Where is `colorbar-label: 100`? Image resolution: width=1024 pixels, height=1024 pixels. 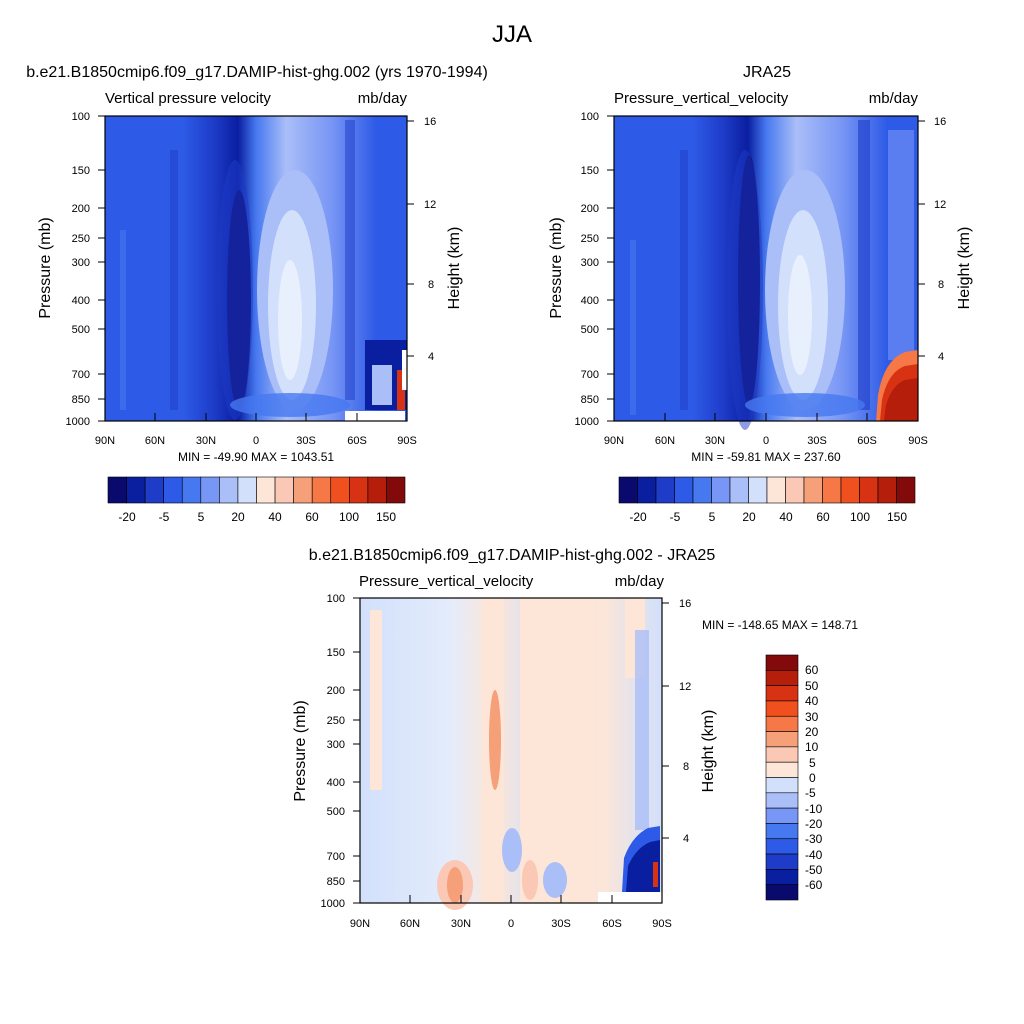 colorbar-label: 100 is located at coordinates (860, 517).